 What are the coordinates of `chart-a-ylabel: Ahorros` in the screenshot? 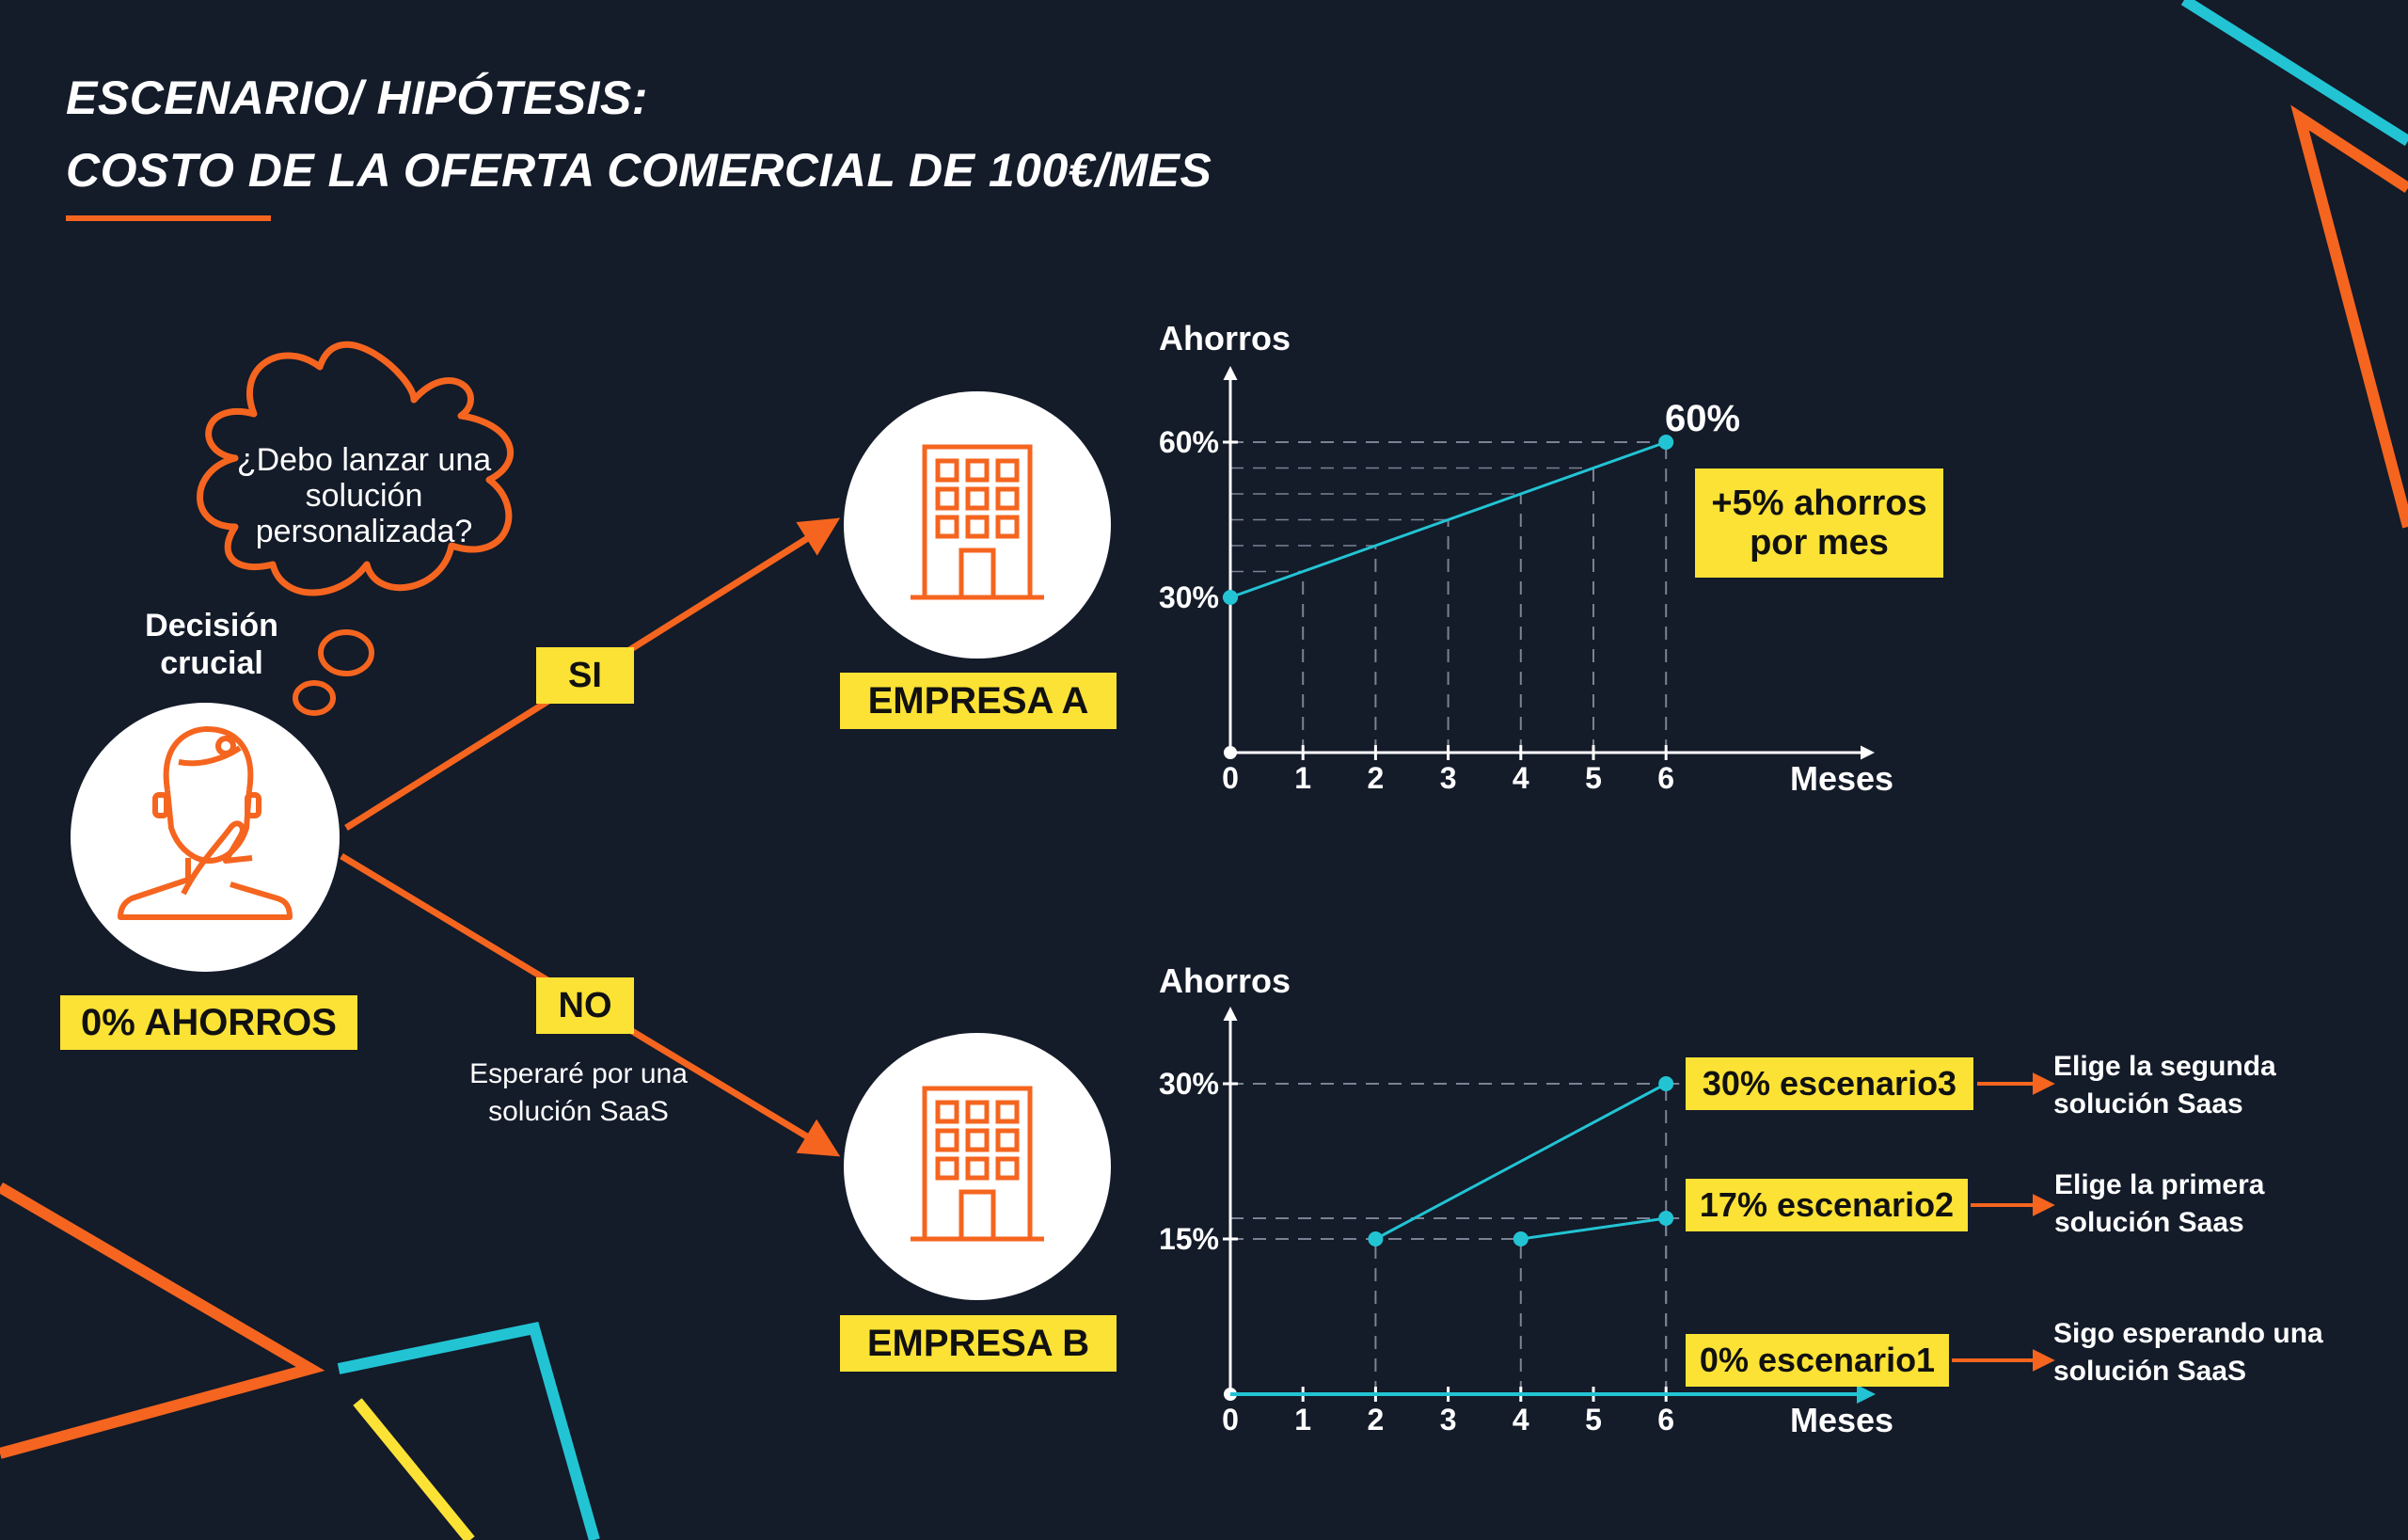 It's located at (1225, 338).